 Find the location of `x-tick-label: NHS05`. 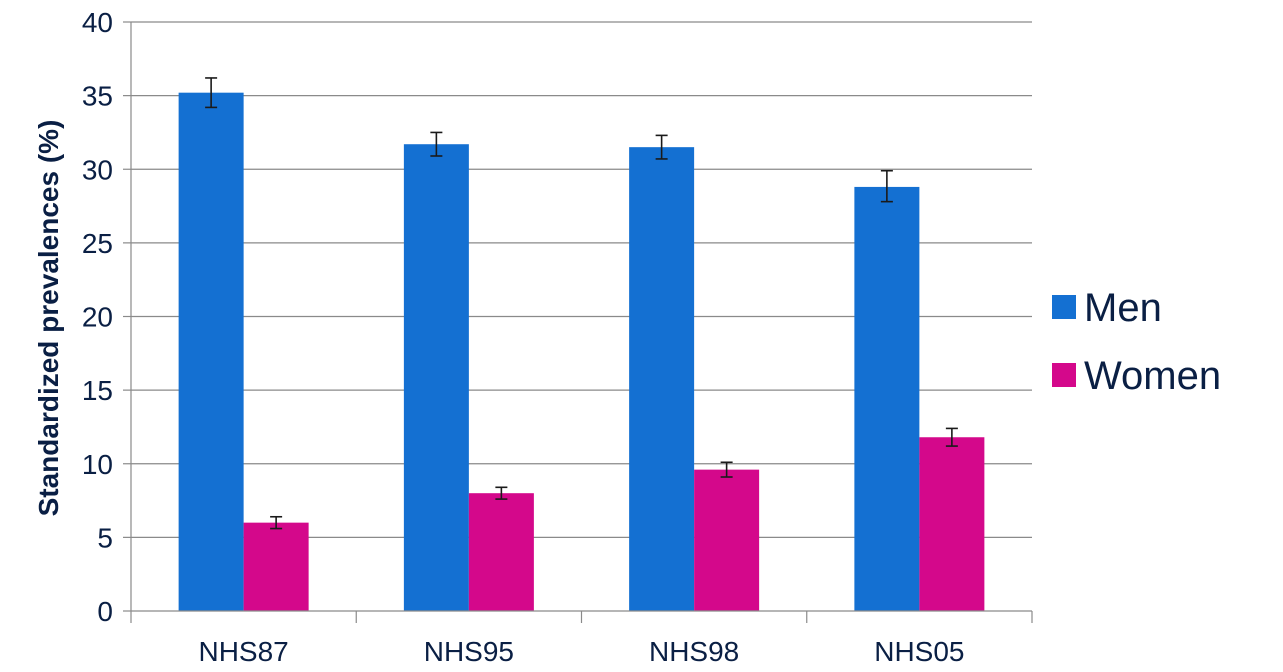

x-tick-label: NHS05 is located at coordinates (919, 651).